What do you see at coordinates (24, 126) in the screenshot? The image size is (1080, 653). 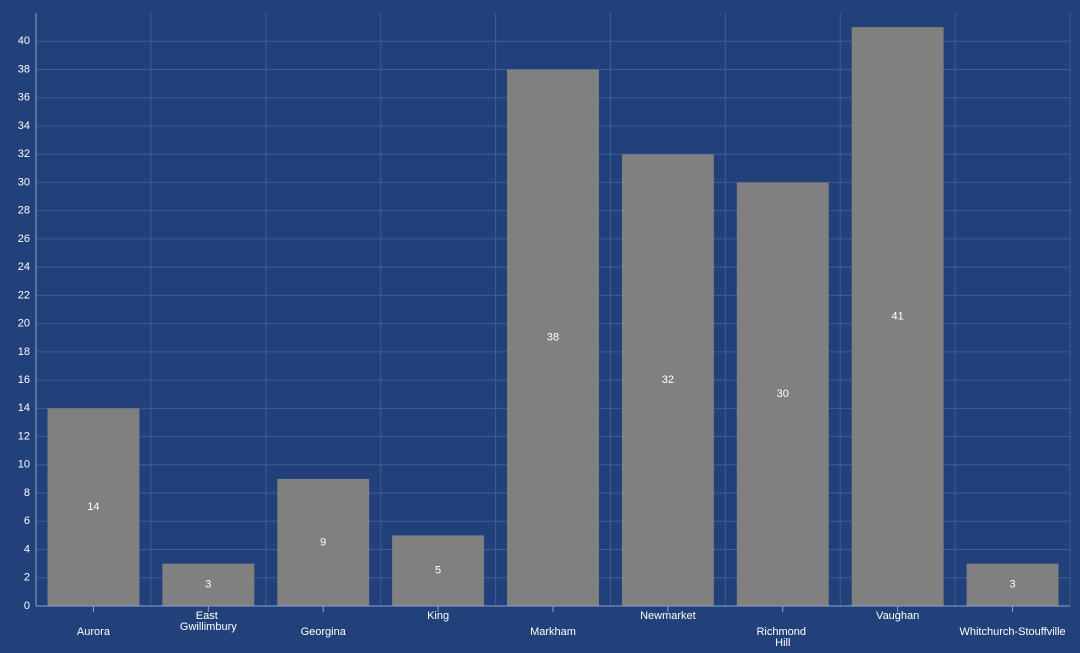 I see `y-tick-label: 34` at bounding box center [24, 126].